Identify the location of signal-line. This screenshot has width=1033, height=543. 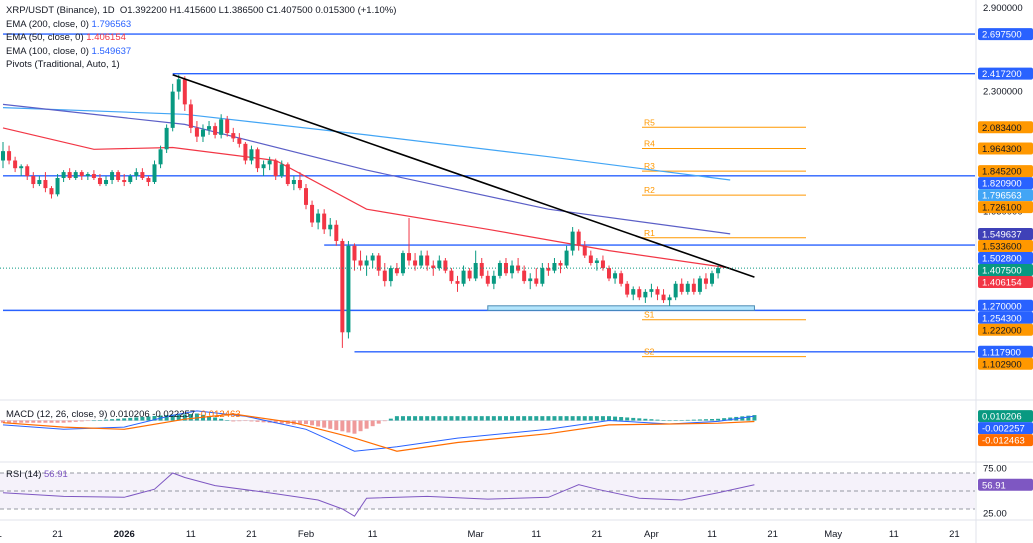
(378, 432).